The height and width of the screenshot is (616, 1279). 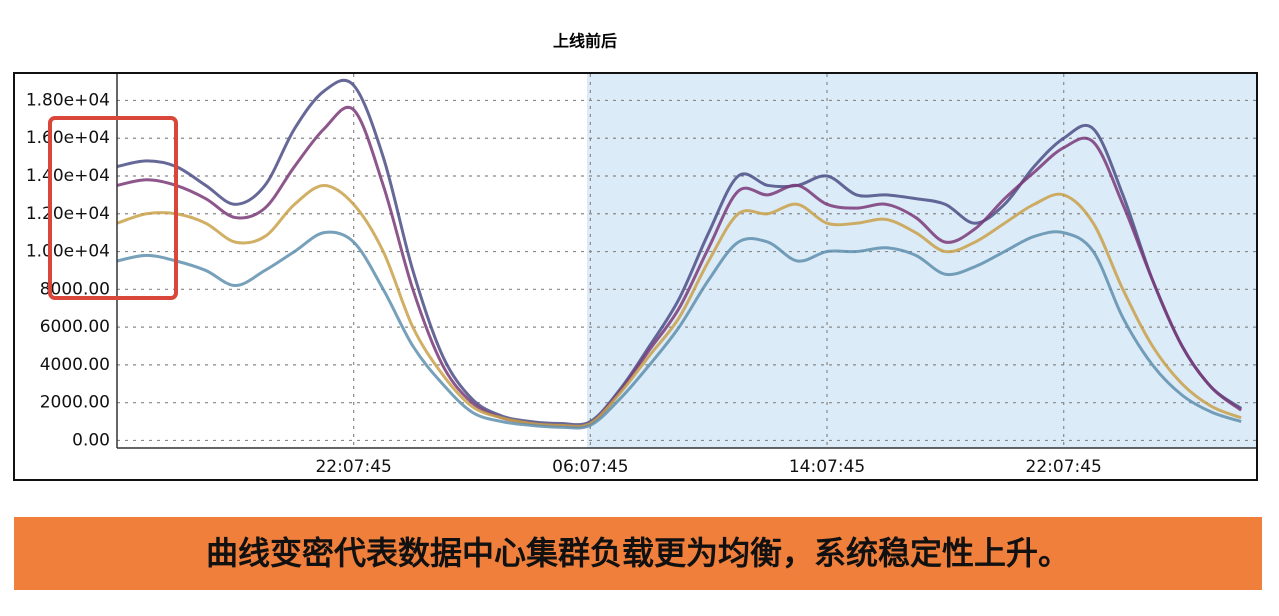 I want to click on y-tick-label: 6000.00, so click(x=75, y=327).